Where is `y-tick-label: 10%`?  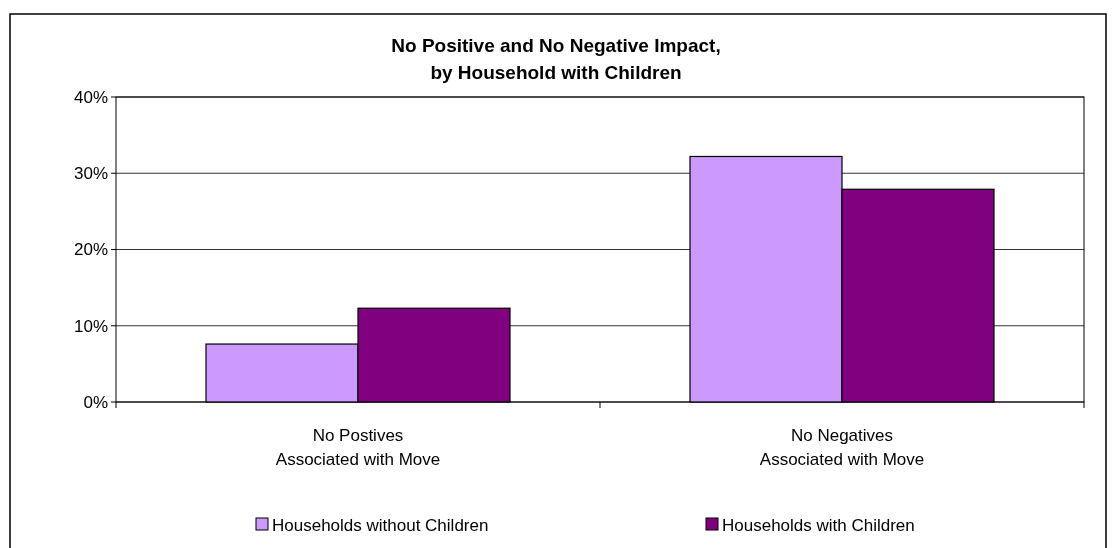
y-tick-label: 10% is located at coordinates (90, 326).